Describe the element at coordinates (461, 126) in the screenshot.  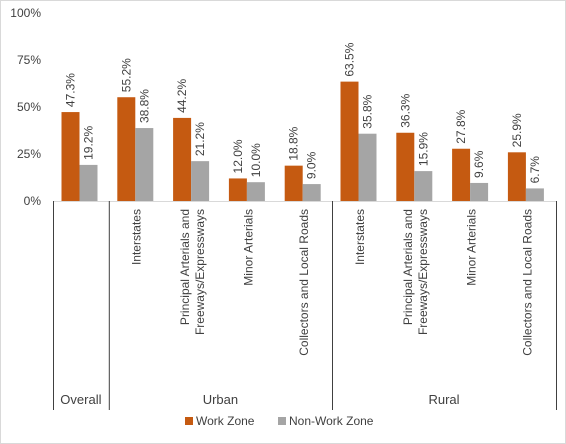
I see `data-label: 27.8%` at that location.